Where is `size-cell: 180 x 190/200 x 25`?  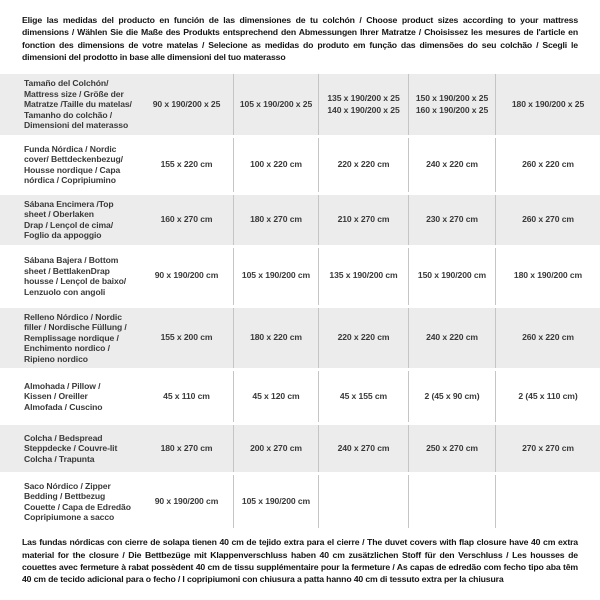
size-cell: 180 x 190/200 x 25 is located at coordinates (547, 104).